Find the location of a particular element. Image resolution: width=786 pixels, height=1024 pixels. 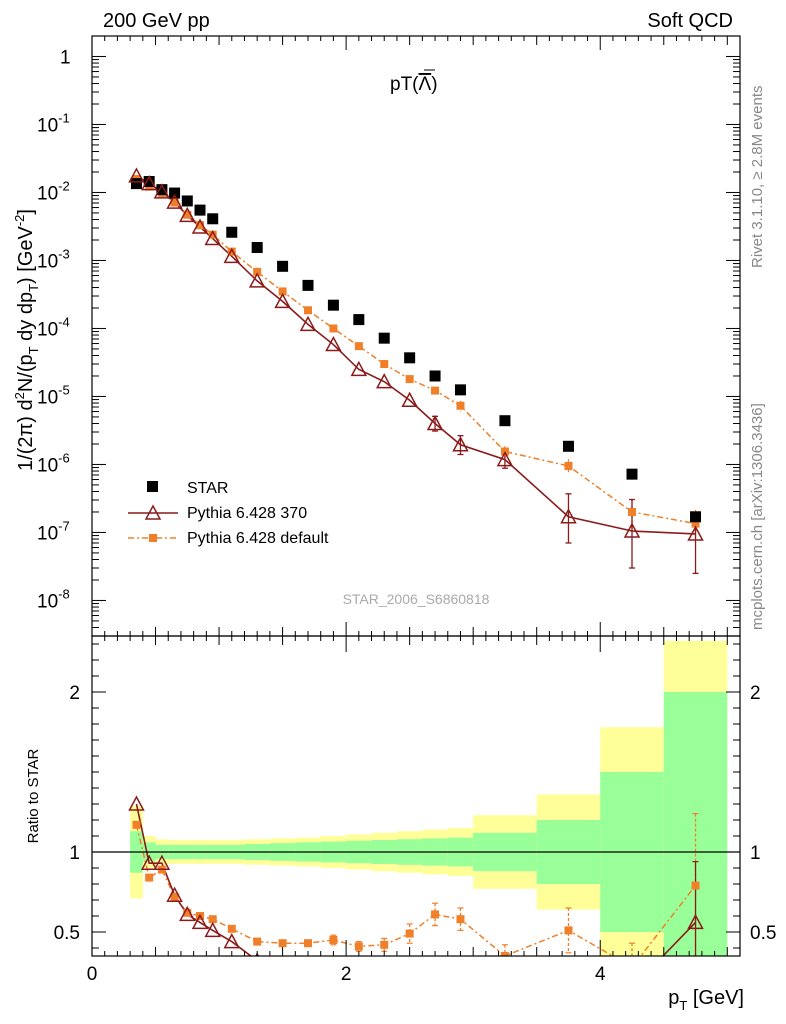

ratio-plot-area is located at coordinates (416, 899).